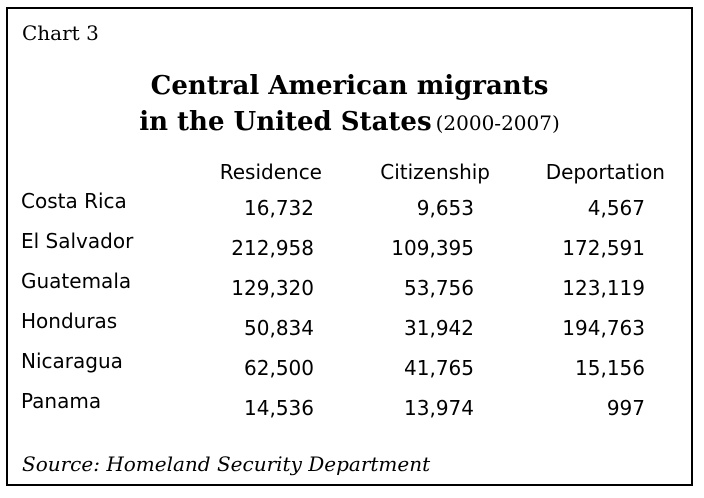 The image size is (704, 498). I want to click on row-country: El Salvador, so click(77, 241).